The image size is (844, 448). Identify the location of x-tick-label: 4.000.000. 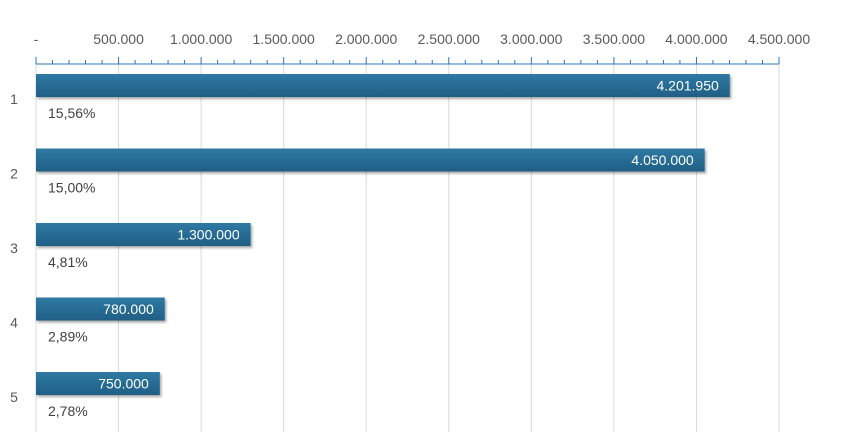
(696, 39).